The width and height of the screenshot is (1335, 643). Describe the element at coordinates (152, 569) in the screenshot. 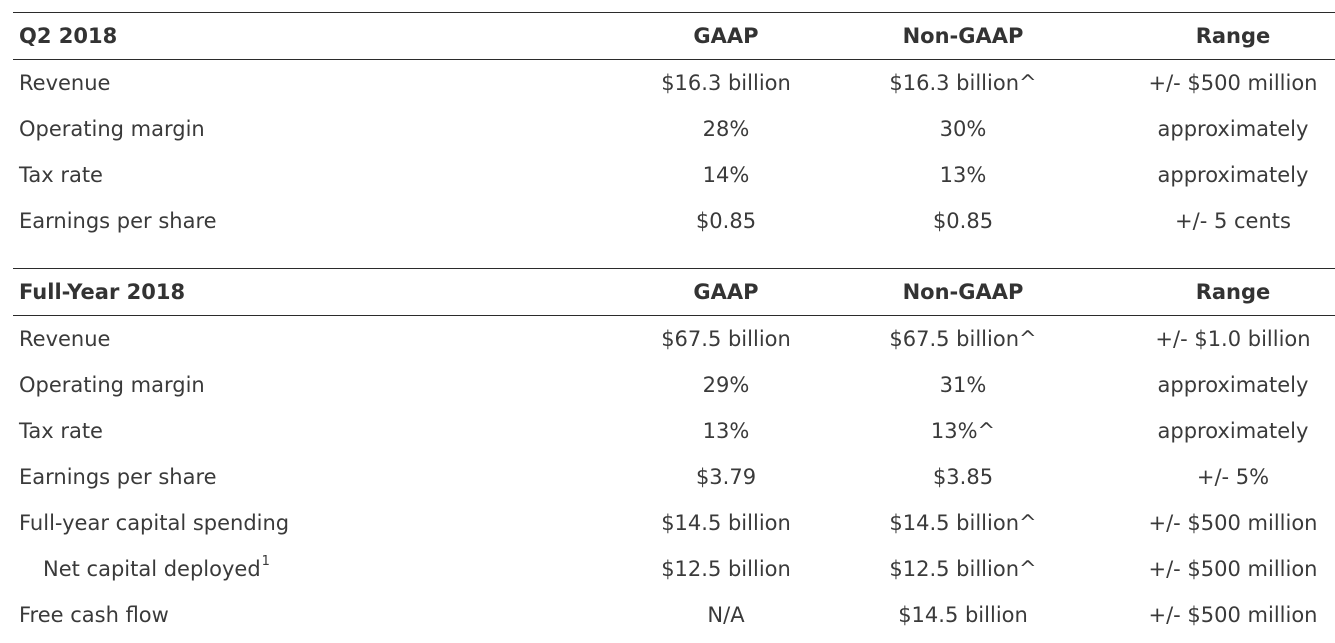

I see `row-label: Net capital deployed` at that location.